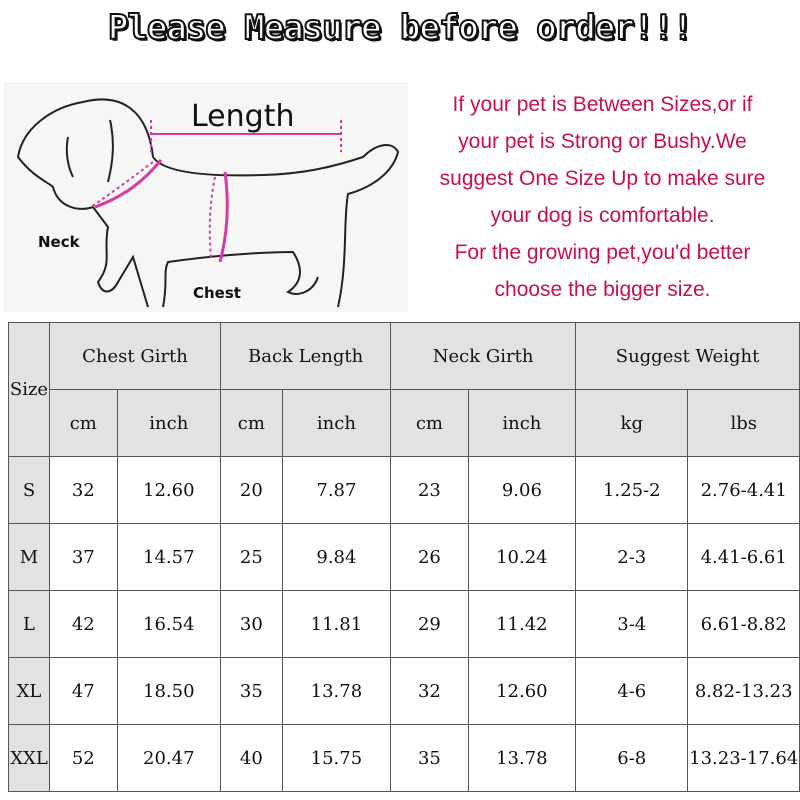 The width and height of the screenshot is (800, 800). I want to click on table-row: XL 47 18.50 35 13.78 32 12.60 4-6 8.82-13.23, so click(404, 691).